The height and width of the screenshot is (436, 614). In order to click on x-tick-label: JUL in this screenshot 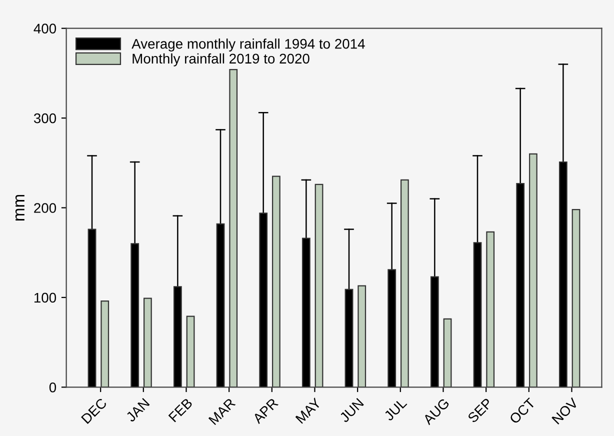, I will do `click(395, 410)`.